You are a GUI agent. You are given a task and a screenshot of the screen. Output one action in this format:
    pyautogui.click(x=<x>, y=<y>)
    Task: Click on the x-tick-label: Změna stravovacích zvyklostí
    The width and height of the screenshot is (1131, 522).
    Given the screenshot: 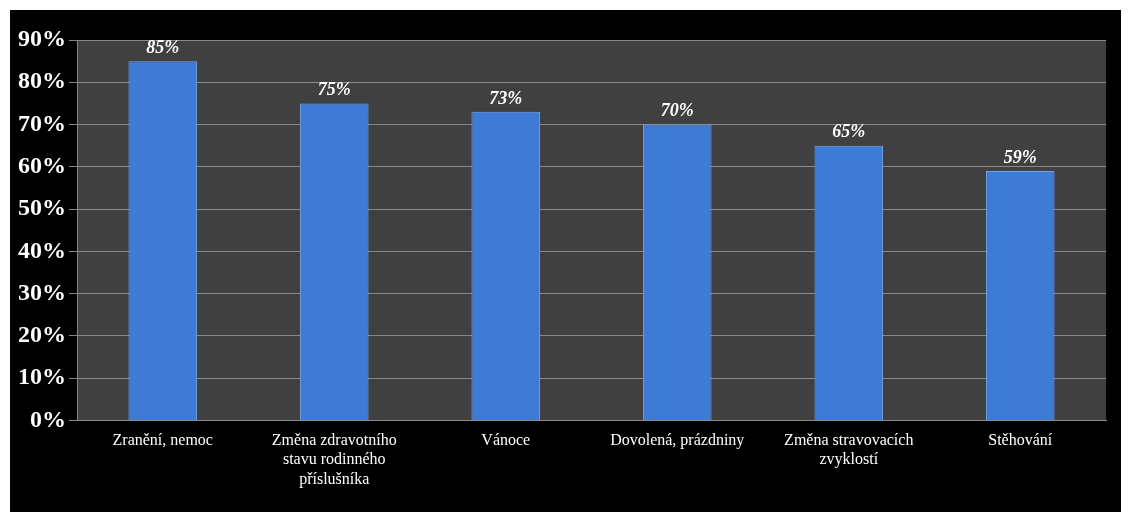 What is the action you would take?
    pyautogui.click(x=849, y=450)
    